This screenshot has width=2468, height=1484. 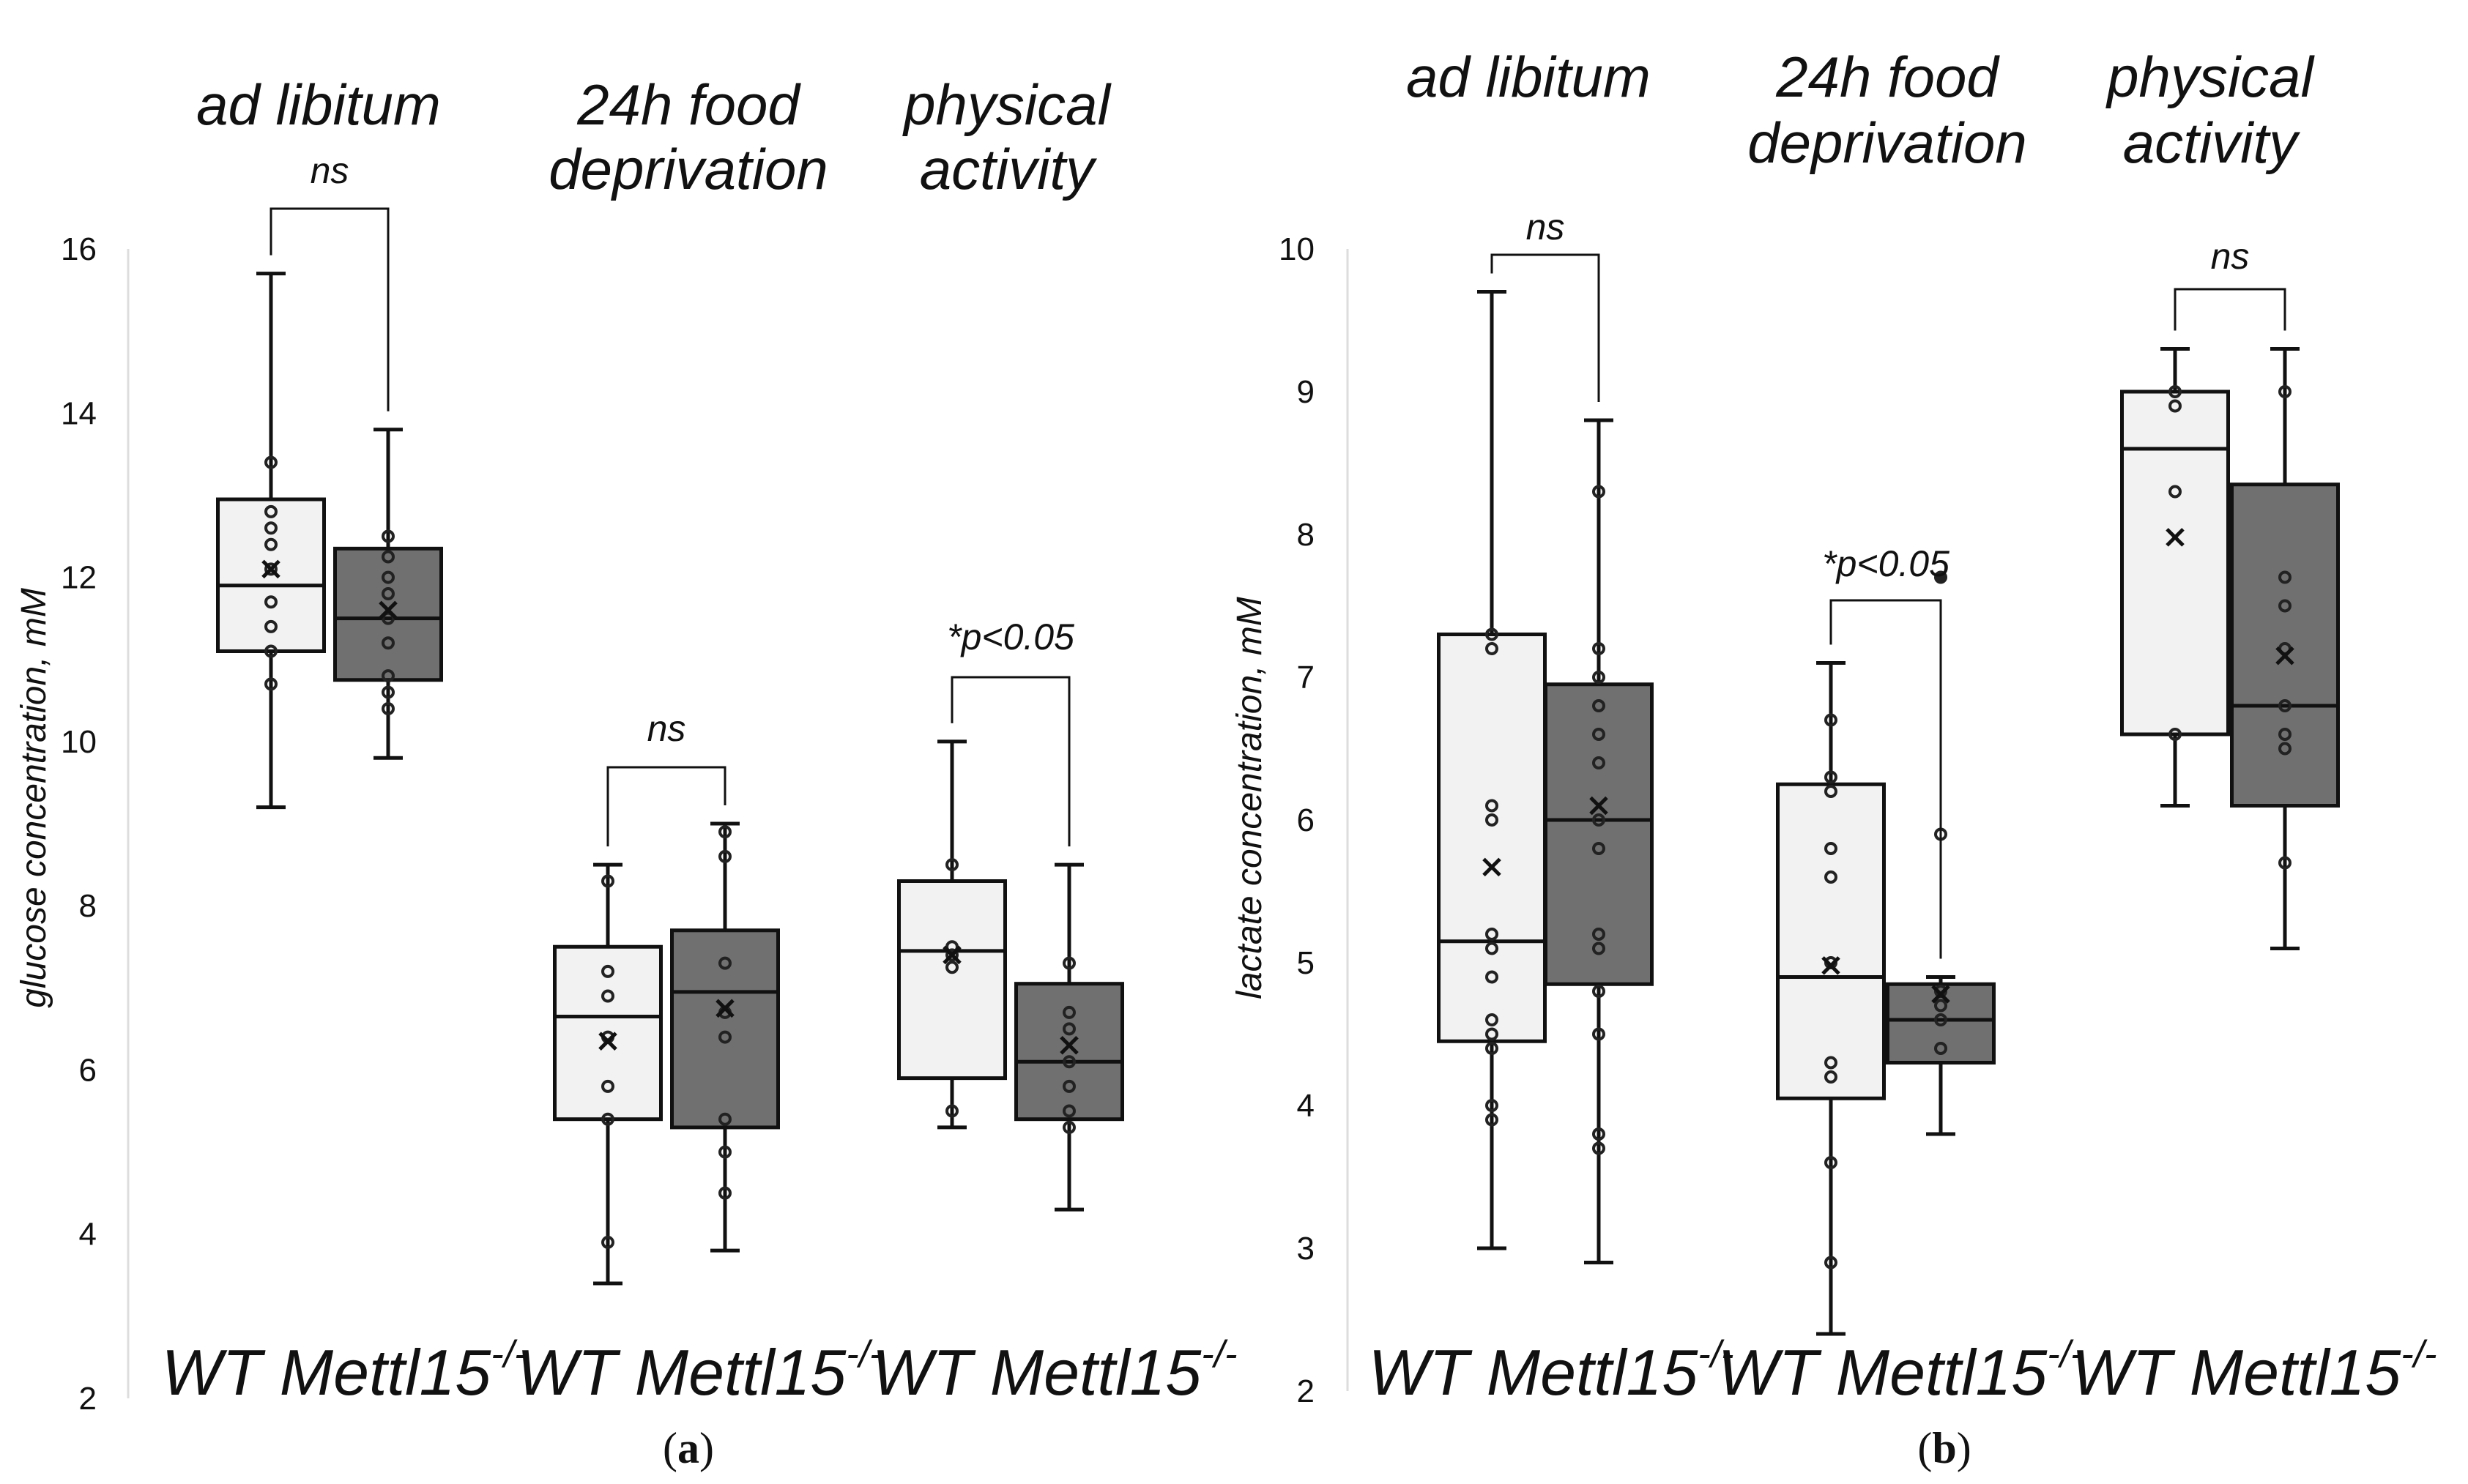 I want to click on panel-label: (b), so click(x=1944, y=1448).